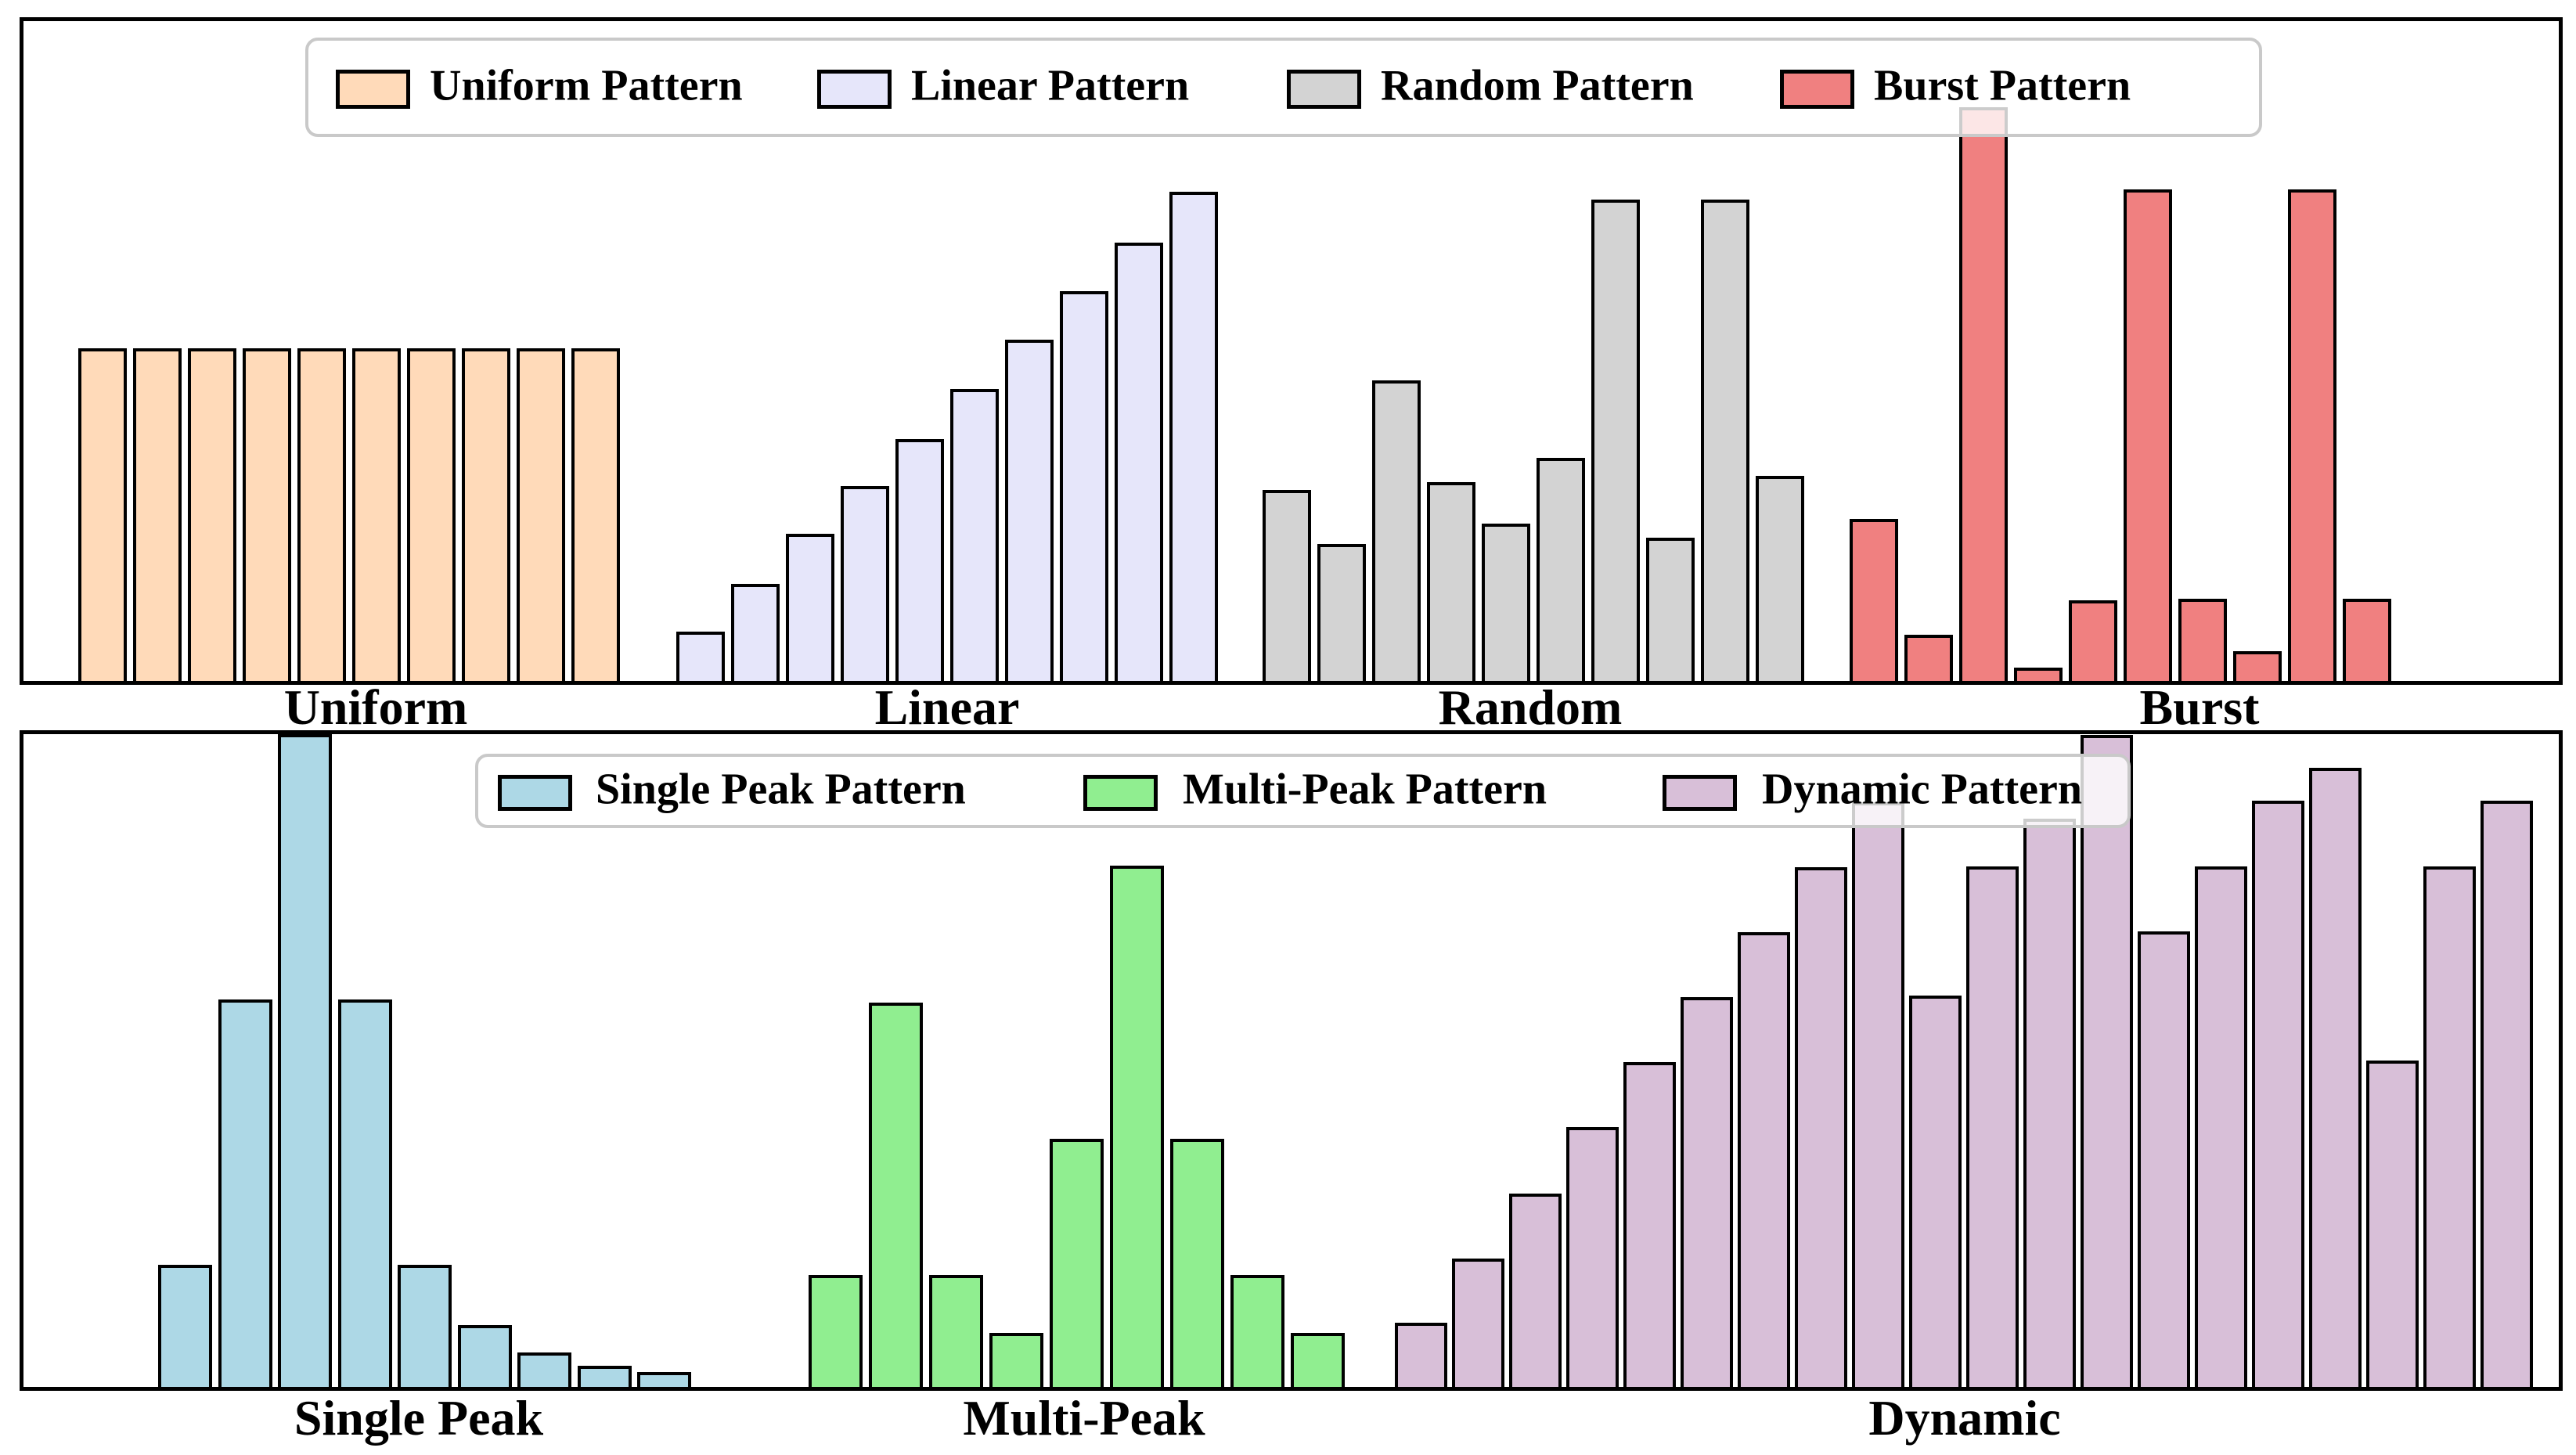 This screenshot has height=1455, width=2576. Describe the element at coordinates (1530, 707) in the screenshot. I see `x-label-random: Random` at that location.